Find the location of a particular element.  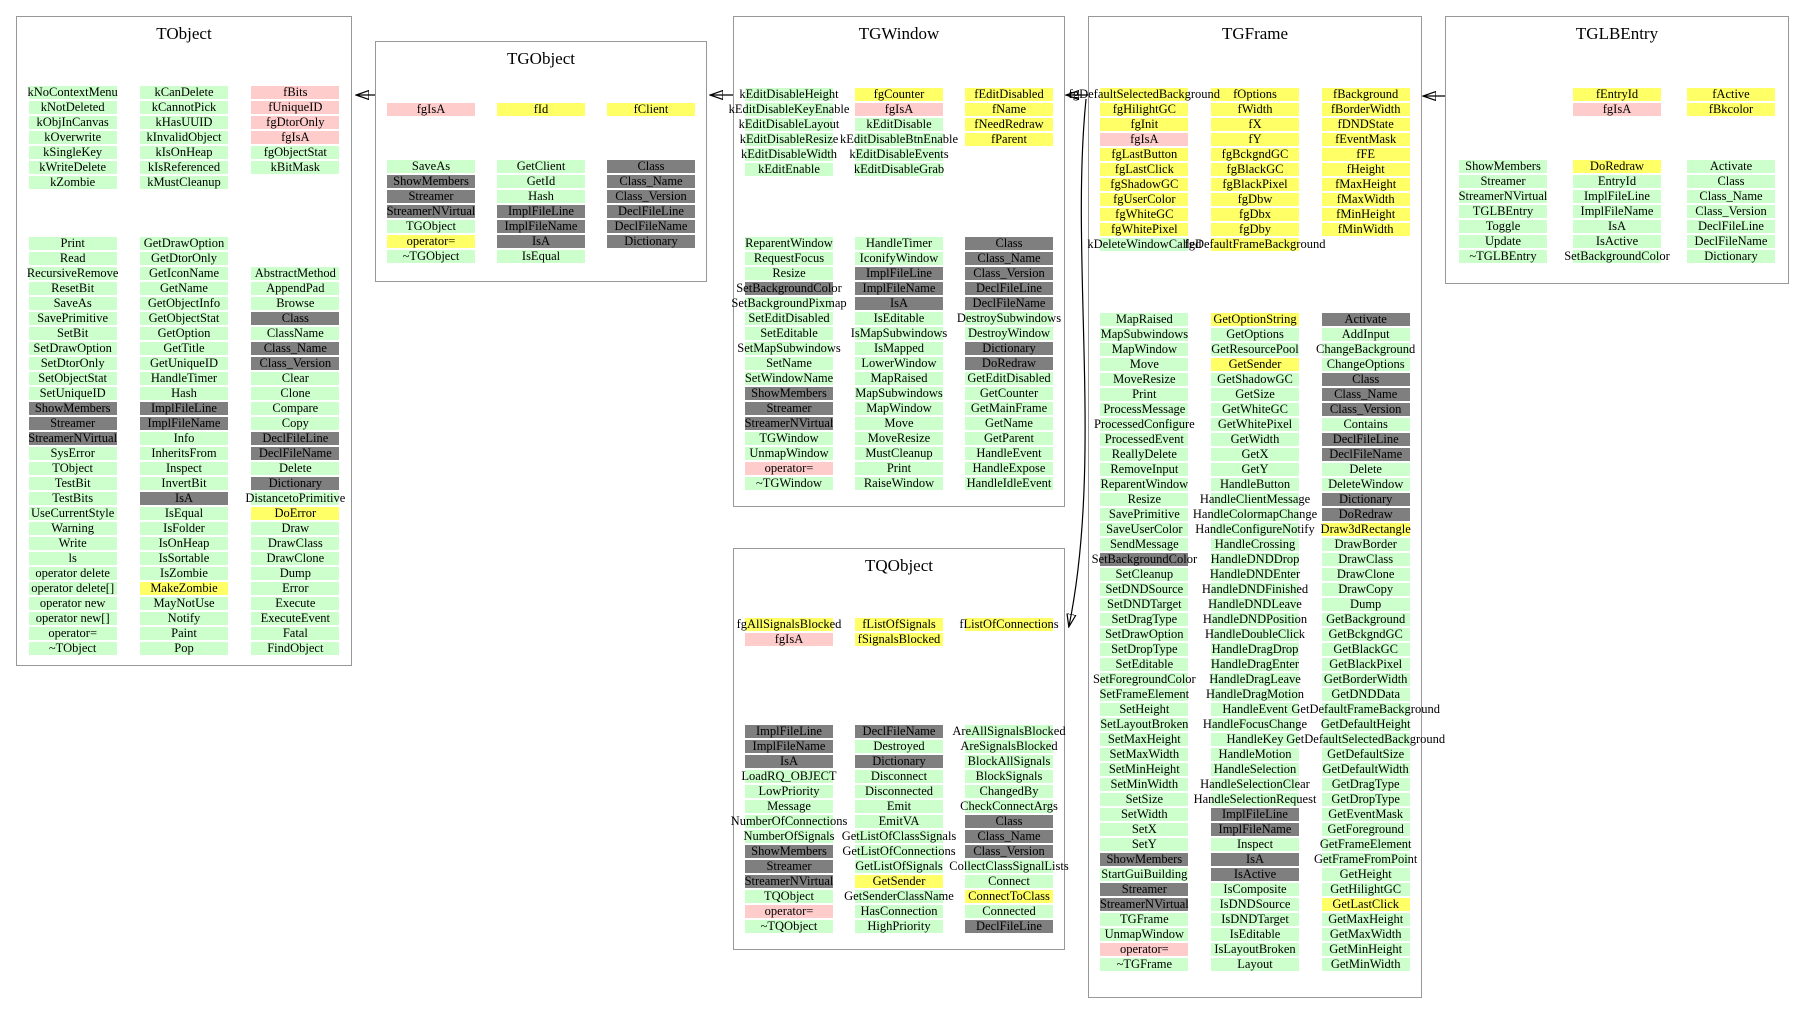

method-cell: ~TGFrame is located at coordinates (1144, 964).